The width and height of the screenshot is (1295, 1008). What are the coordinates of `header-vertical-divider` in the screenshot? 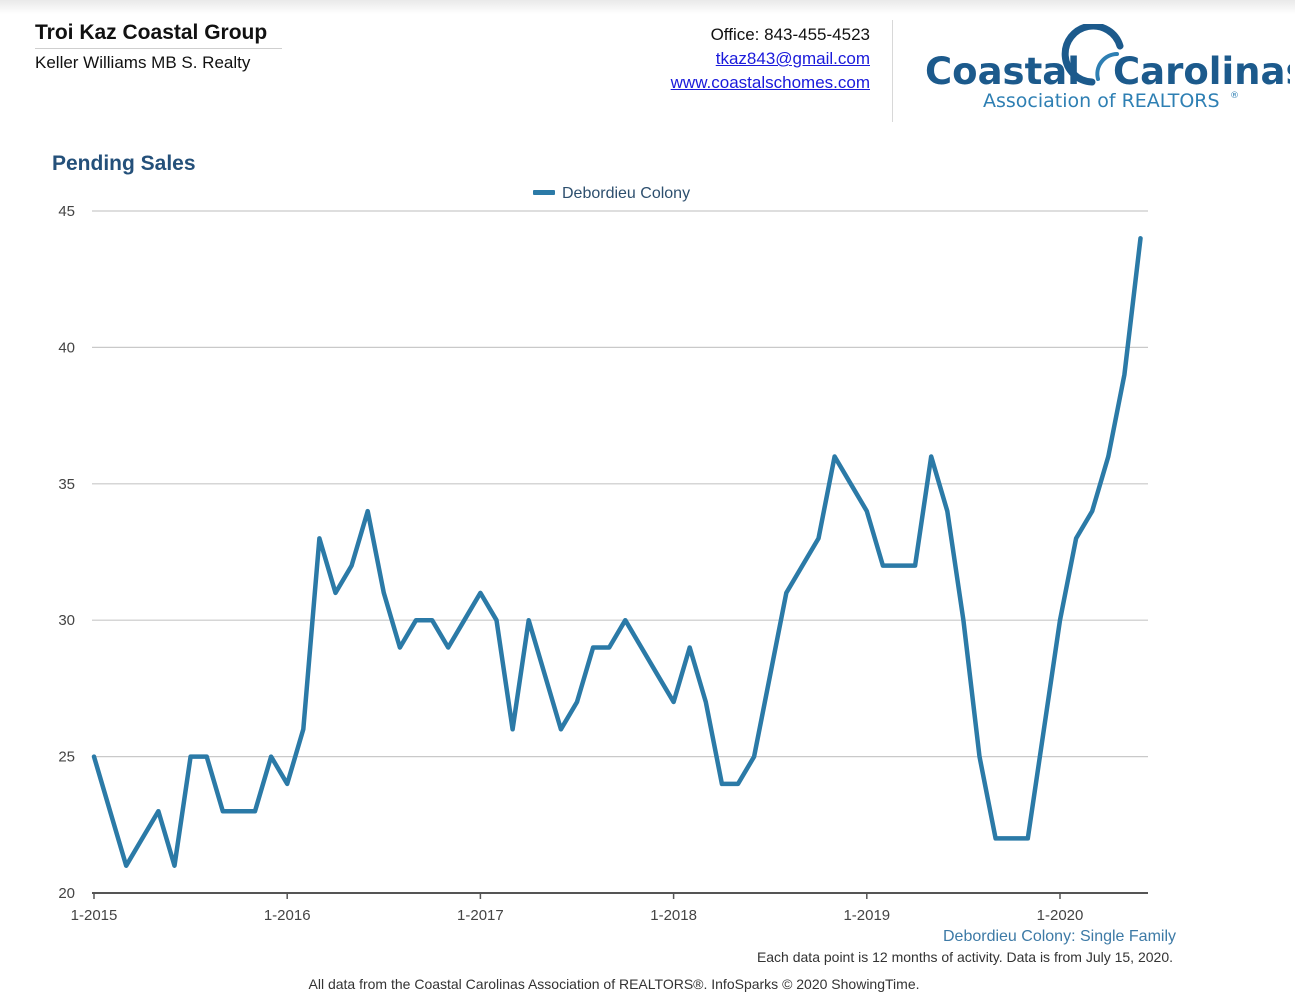 It's located at (892, 71).